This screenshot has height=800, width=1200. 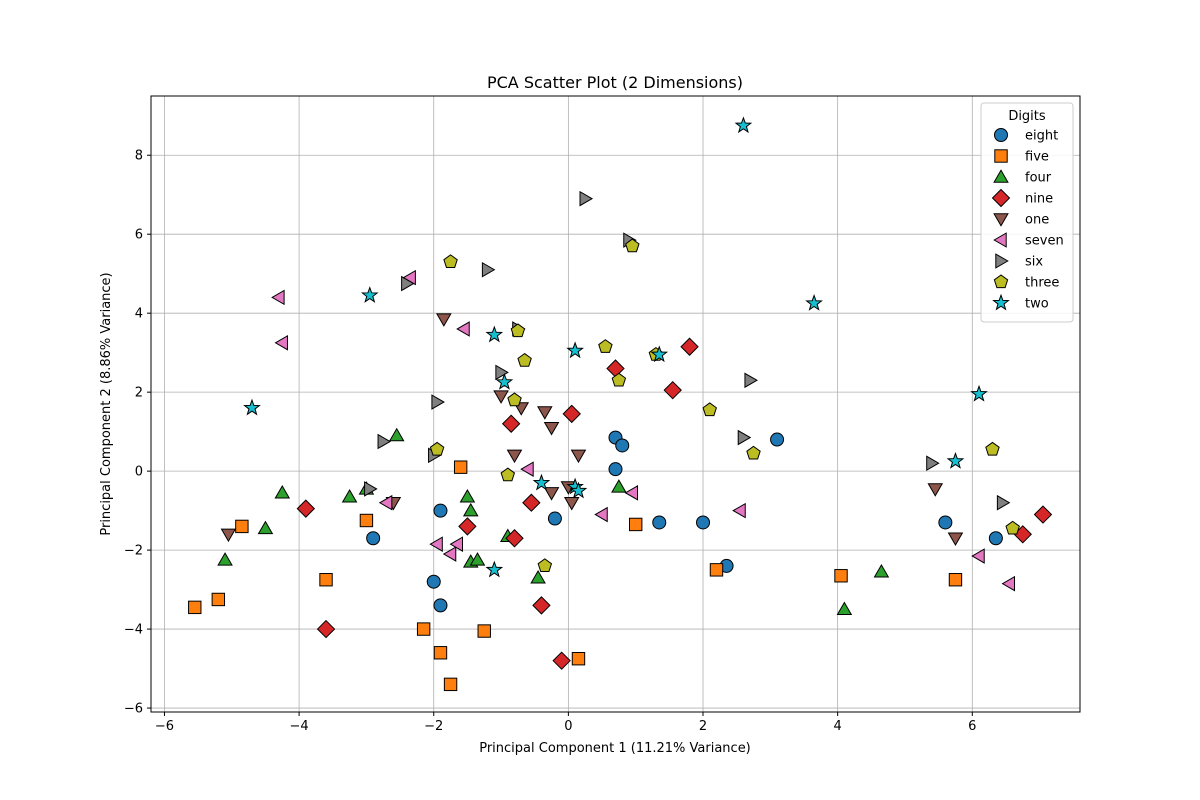 What do you see at coordinates (1044, 241) in the screenshot?
I see `legend-label-seven: seven` at bounding box center [1044, 241].